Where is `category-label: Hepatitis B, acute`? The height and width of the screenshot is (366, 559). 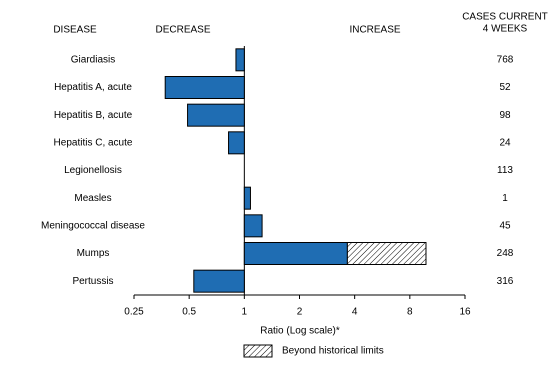
category-label: Hepatitis B, acute is located at coordinates (93, 115).